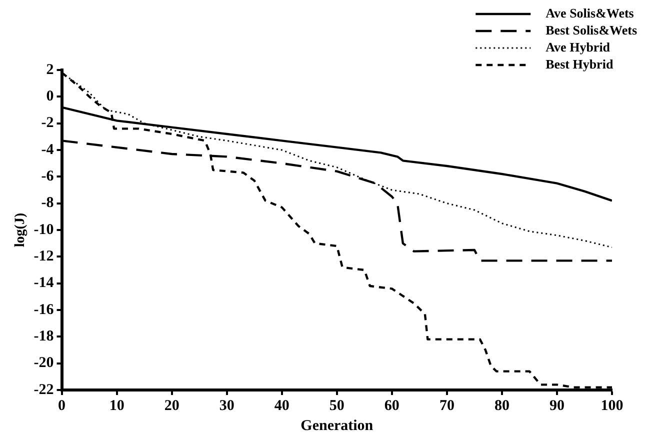 This screenshot has width=657, height=435. What do you see at coordinates (578, 46) in the screenshot?
I see `legend-label: Ave Hybrid` at bounding box center [578, 46].